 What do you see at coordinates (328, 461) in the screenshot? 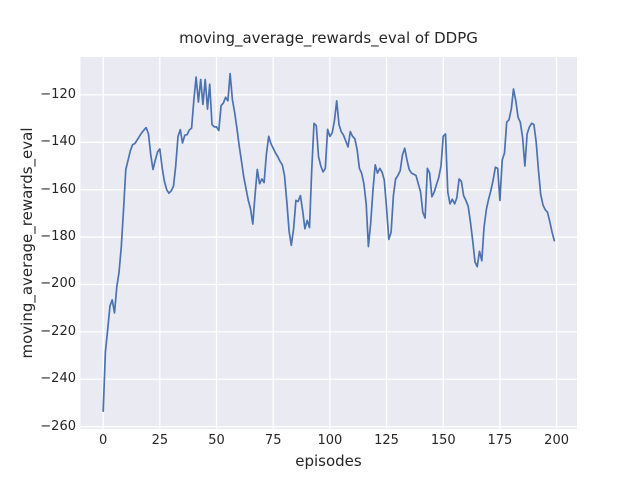
I see `x-axis-label: episodes` at bounding box center [328, 461].